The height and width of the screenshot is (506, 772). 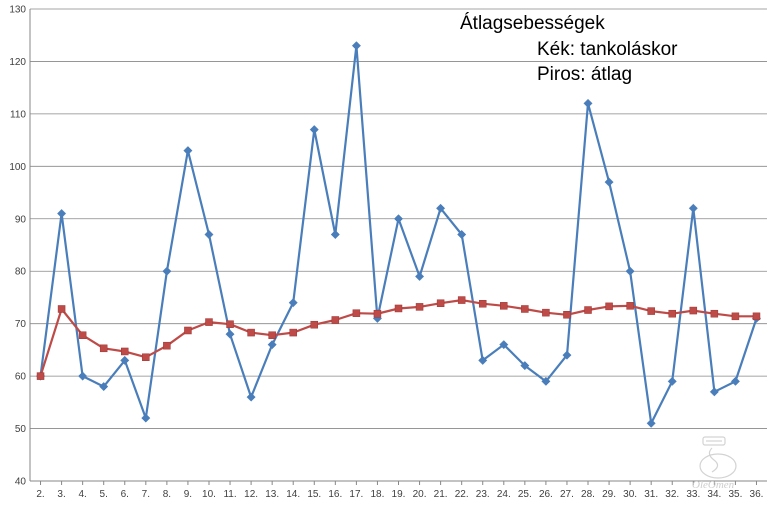 What do you see at coordinates (21, 429) in the screenshot?
I see `y-tick-label: 50` at bounding box center [21, 429].